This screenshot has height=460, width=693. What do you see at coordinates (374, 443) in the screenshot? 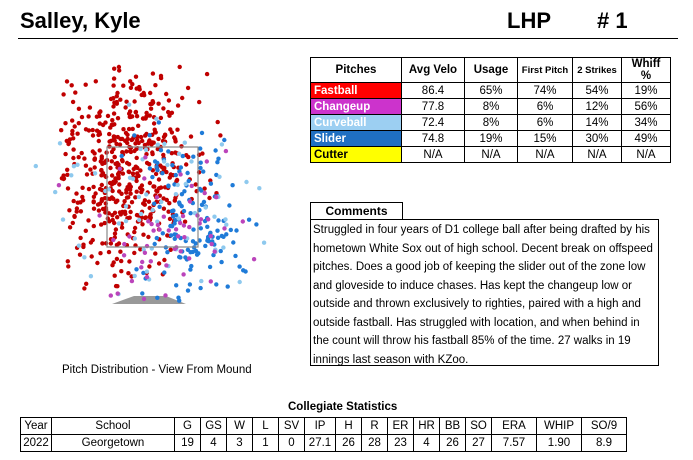
I see `stats-cell: 28` at bounding box center [374, 443].